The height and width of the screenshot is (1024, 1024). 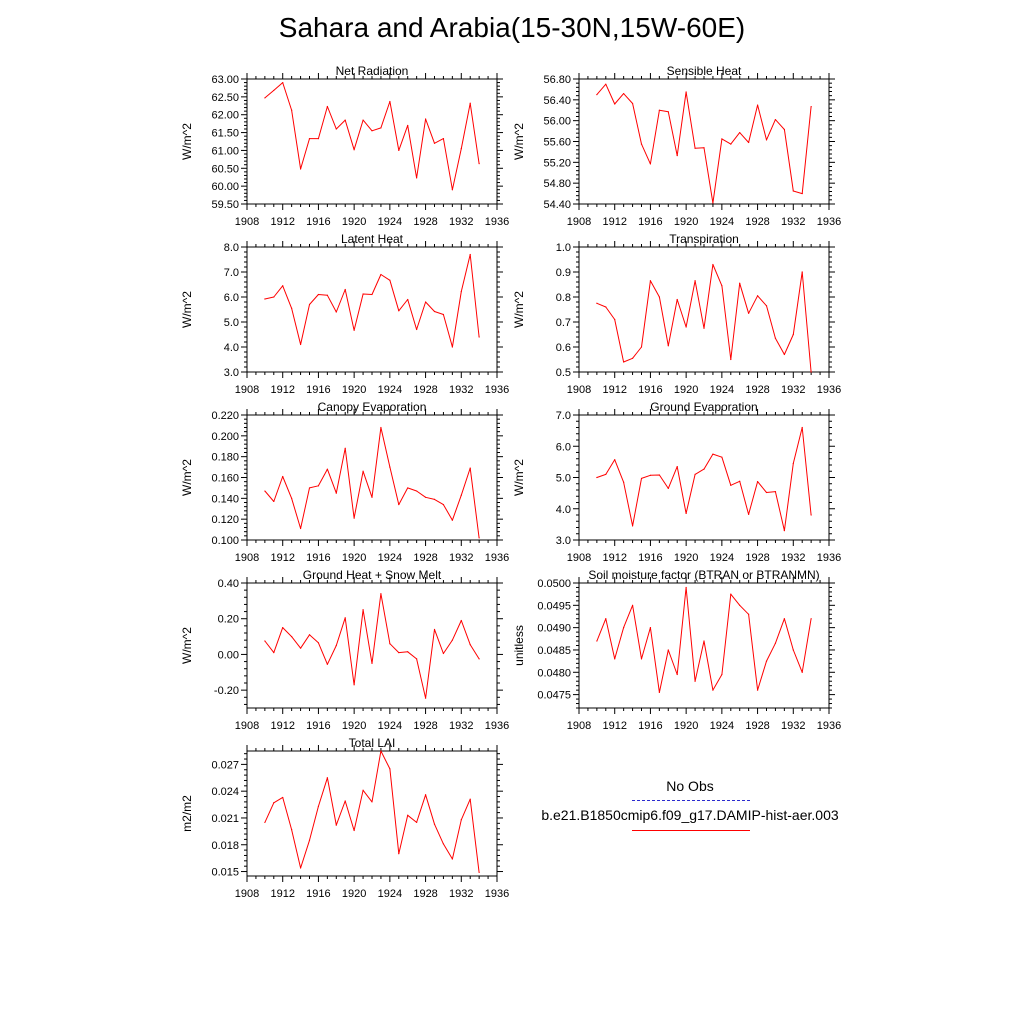 What do you see at coordinates (231, 298) in the screenshot?
I see `y-tick-label: 6.0` at bounding box center [231, 298].